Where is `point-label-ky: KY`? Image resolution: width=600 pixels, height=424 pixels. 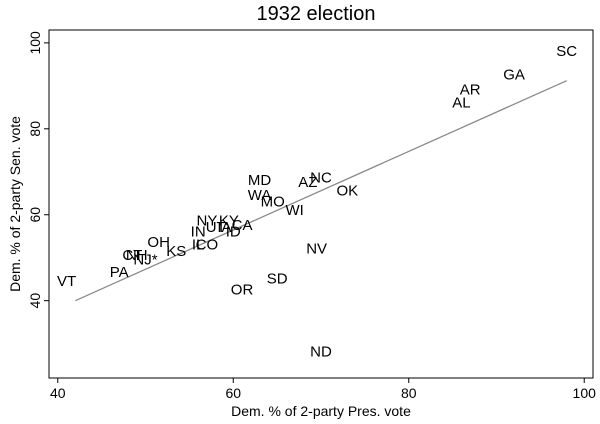
point-label-ky: KY is located at coordinates (229, 221).